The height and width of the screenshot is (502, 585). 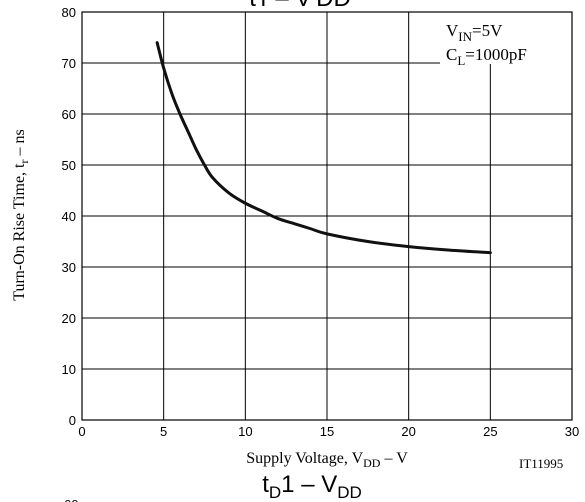 What do you see at coordinates (474, 32) in the screenshot?
I see `condition-vin: VIN=5V` at bounding box center [474, 32].